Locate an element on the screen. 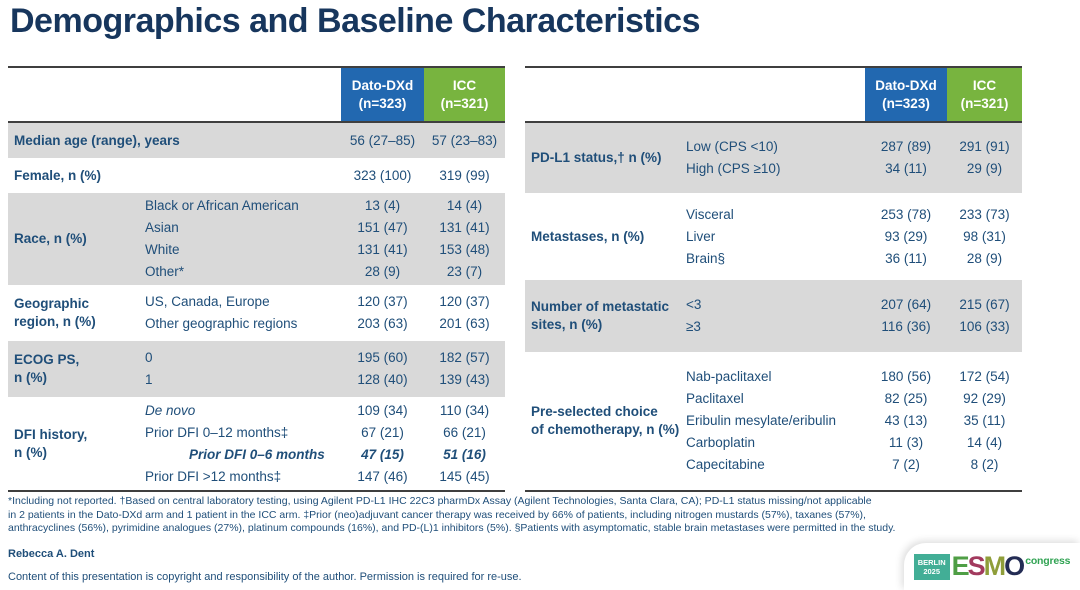  value-cell-icc: 23 (7) is located at coordinates (464, 271).